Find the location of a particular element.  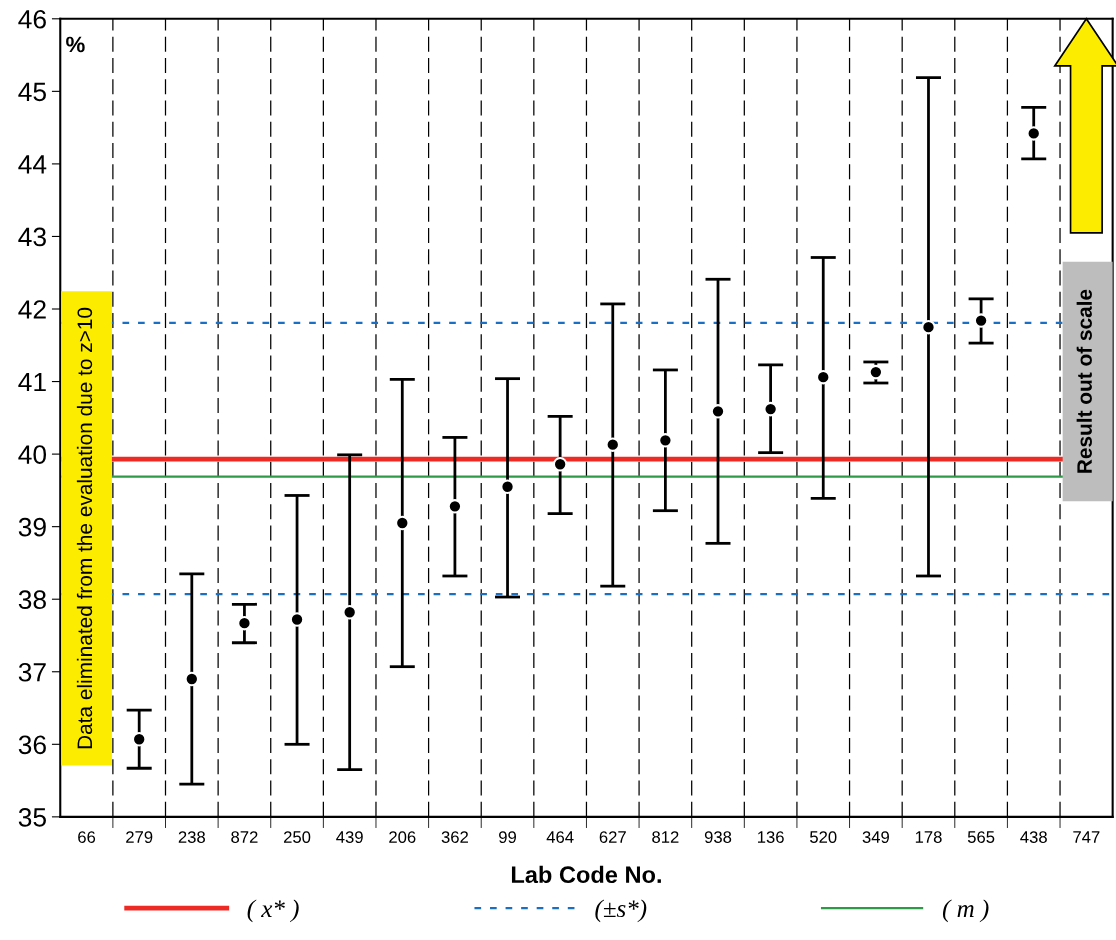

x-tick-label: 520 is located at coordinates (823, 837).